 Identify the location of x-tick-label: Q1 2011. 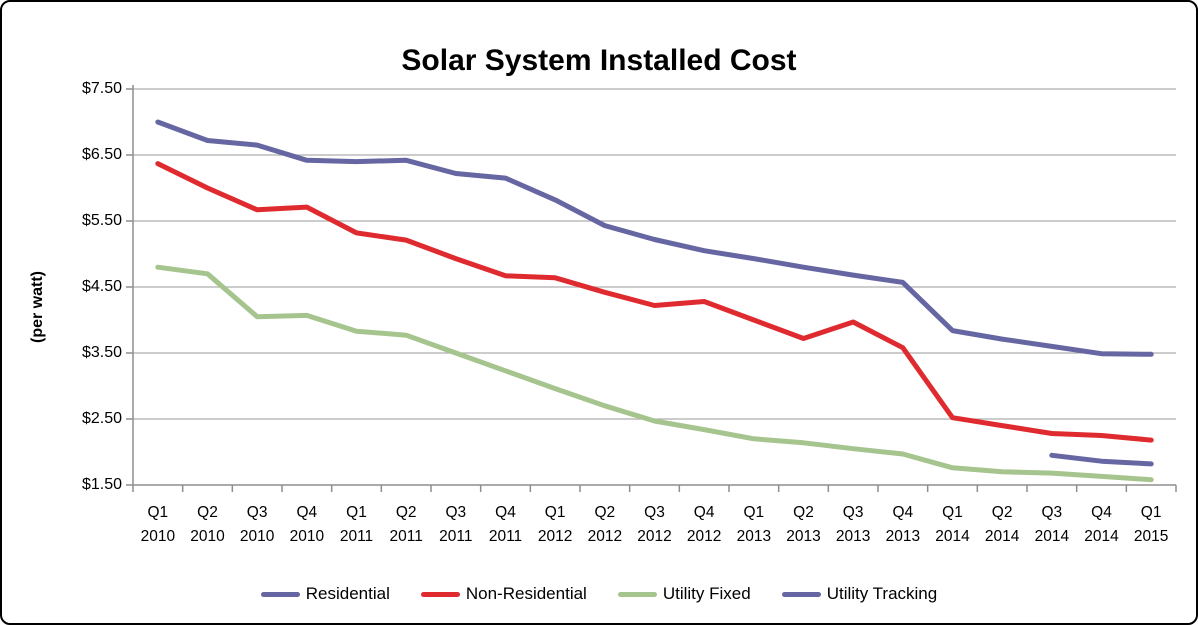
(356, 525).